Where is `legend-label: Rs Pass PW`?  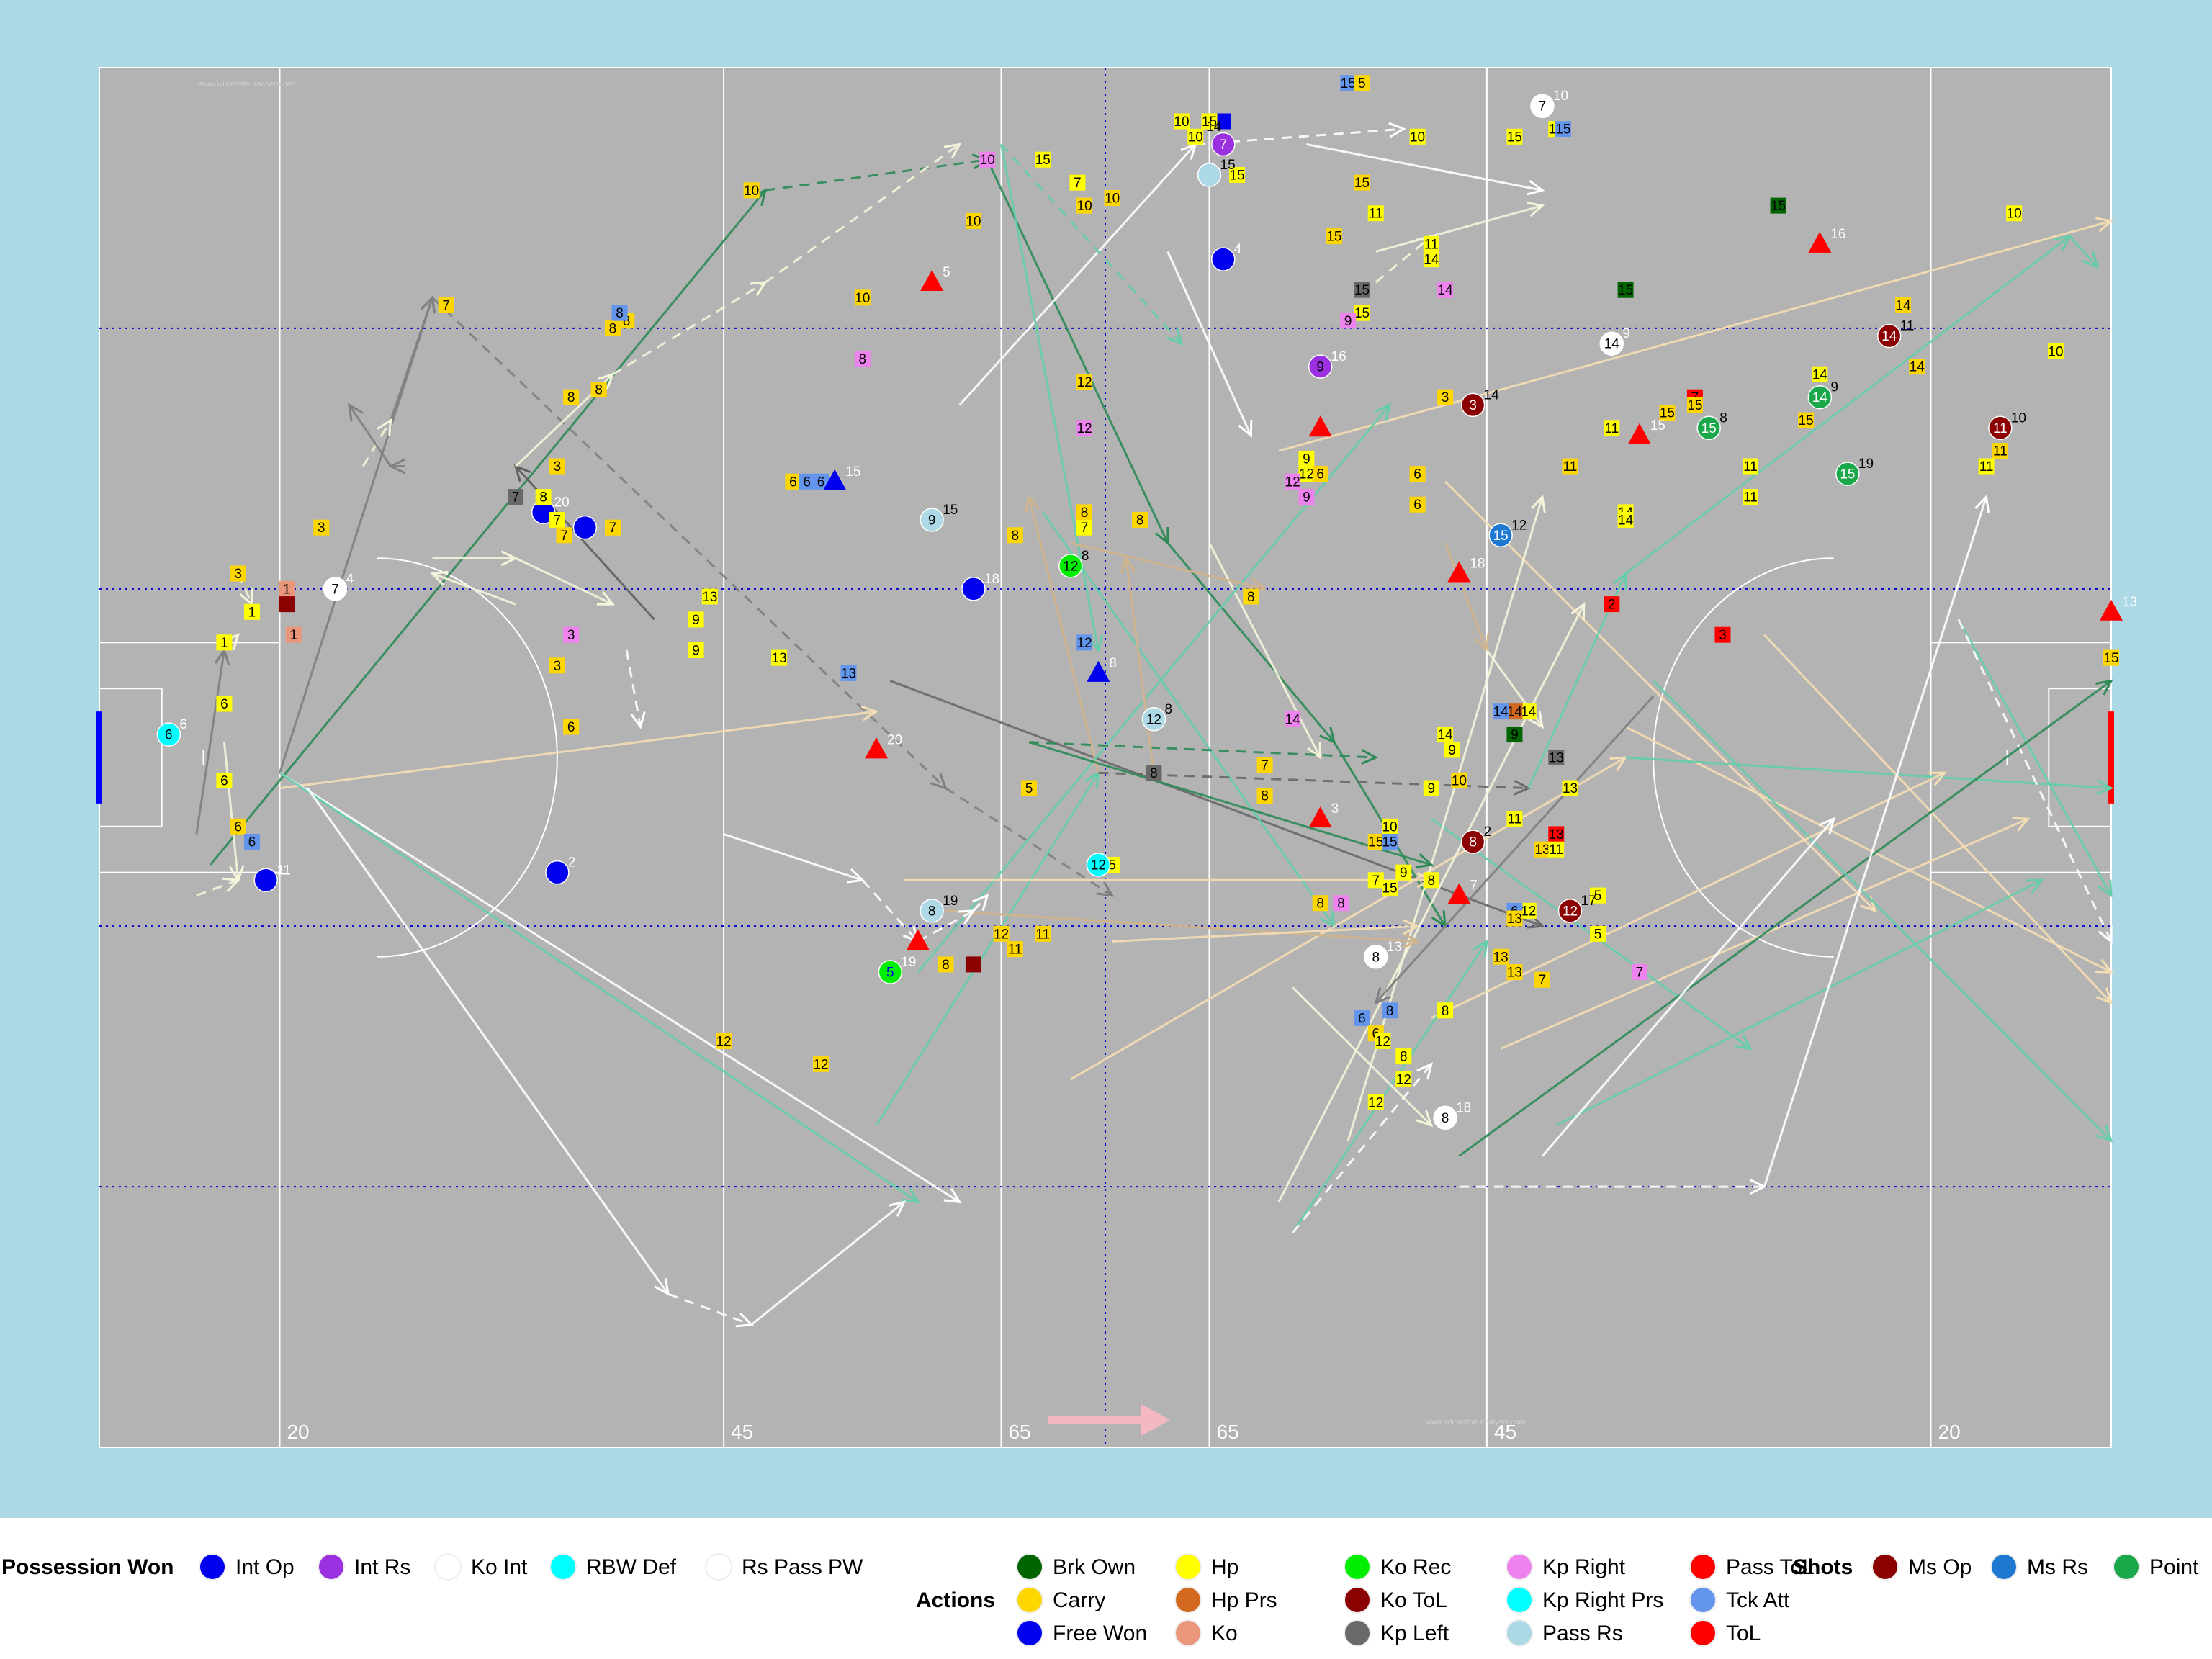
legend-label: Rs Pass PW is located at coordinates (802, 1567).